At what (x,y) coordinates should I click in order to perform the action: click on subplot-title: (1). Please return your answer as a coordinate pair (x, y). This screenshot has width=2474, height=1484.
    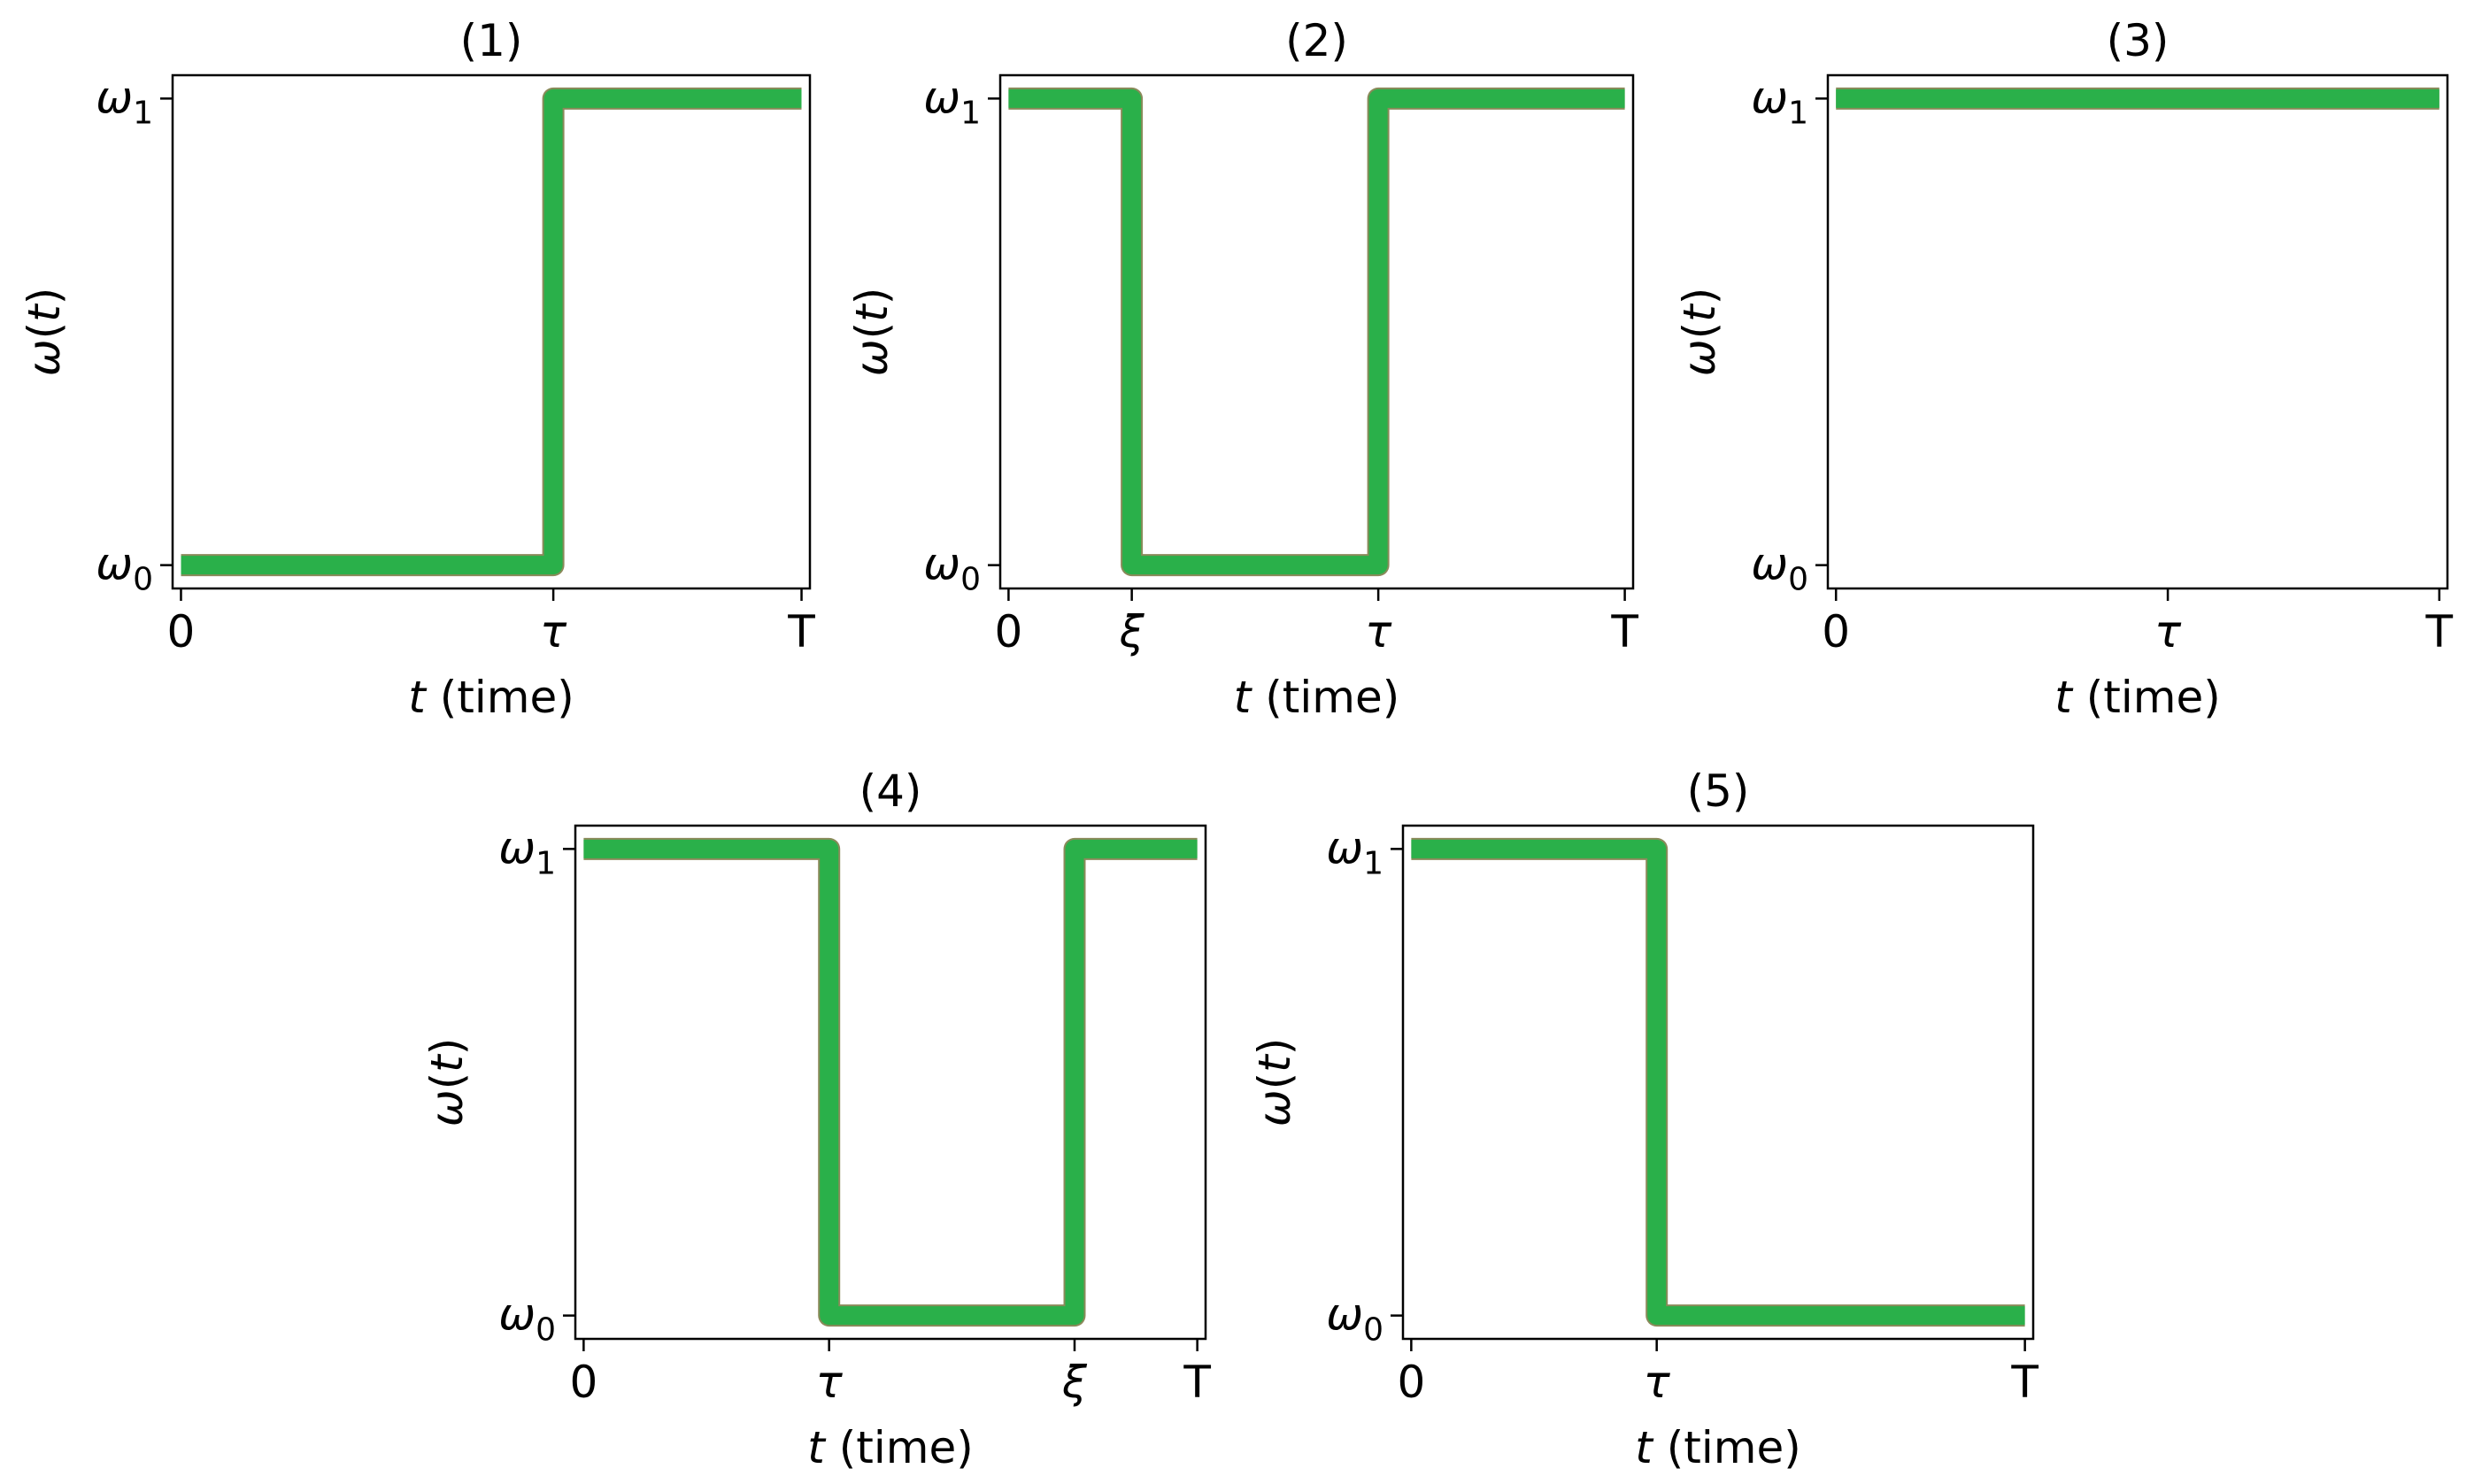
    Looking at the image, I should click on (492, 40).